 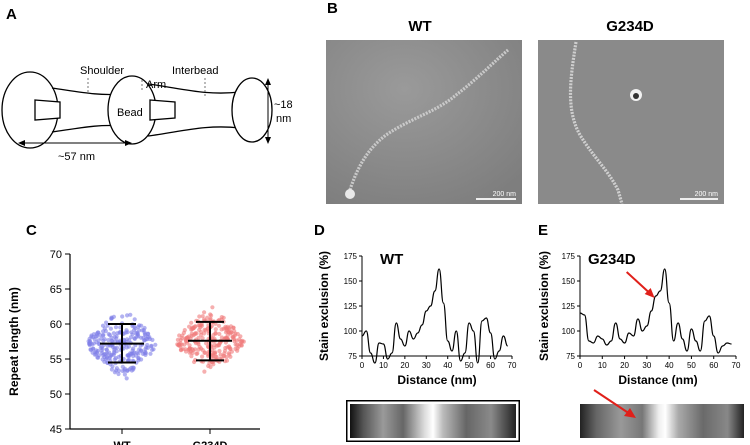 What do you see at coordinates (252, 110) in the screenshot?
I see `right-bead` at bounding box center [252, 110].